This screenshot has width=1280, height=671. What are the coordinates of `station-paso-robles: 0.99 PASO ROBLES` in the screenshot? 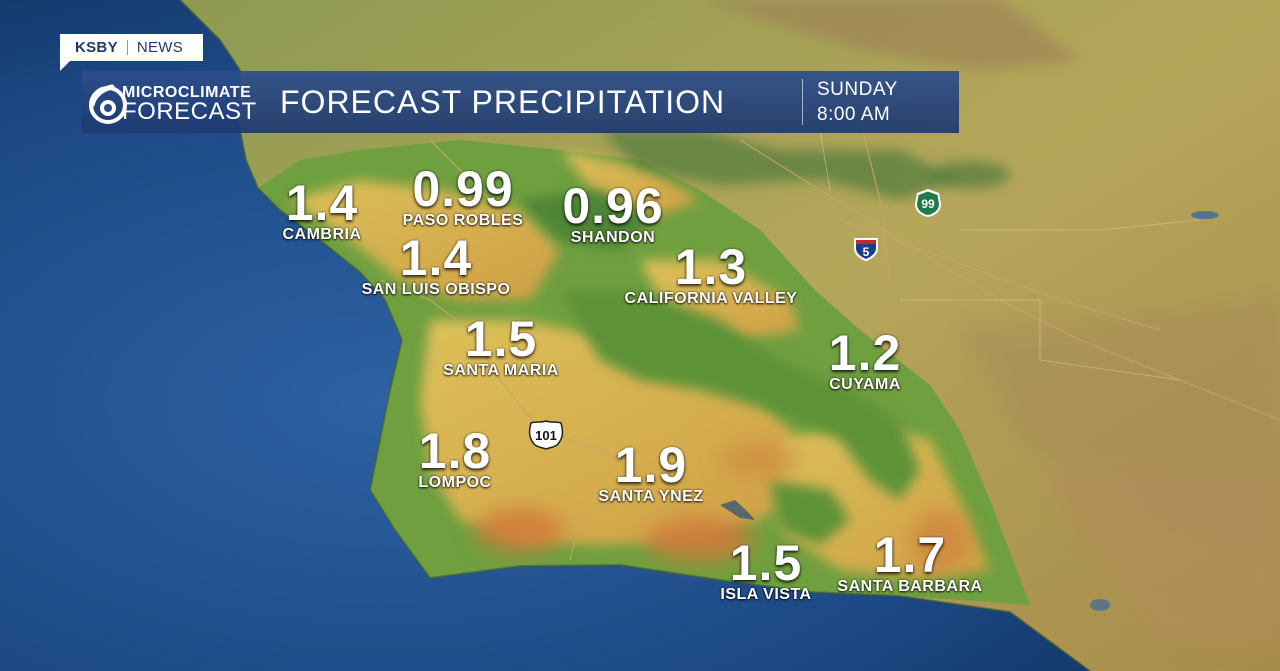 It's located at (463, 195).